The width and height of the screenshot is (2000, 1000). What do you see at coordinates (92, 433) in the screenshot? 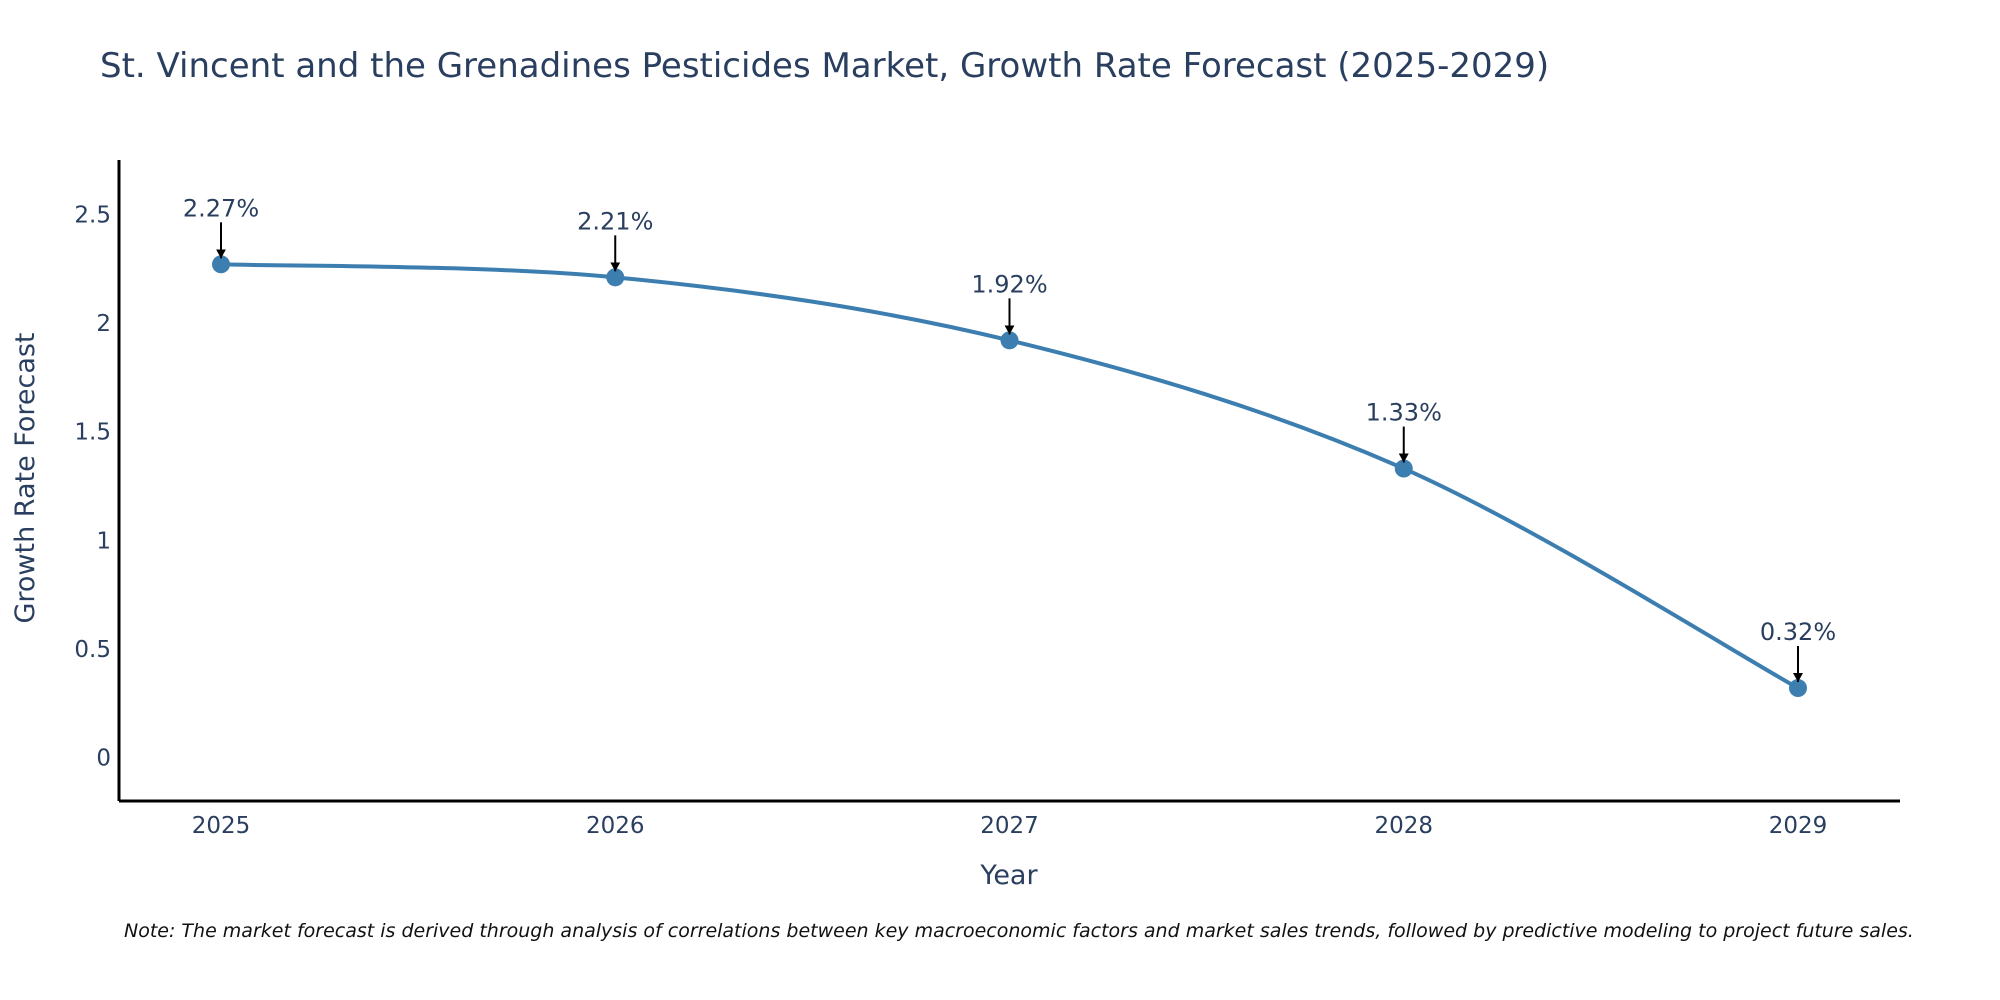
I see `y-tick-label: 1.5` at bounding box center [92, 433].